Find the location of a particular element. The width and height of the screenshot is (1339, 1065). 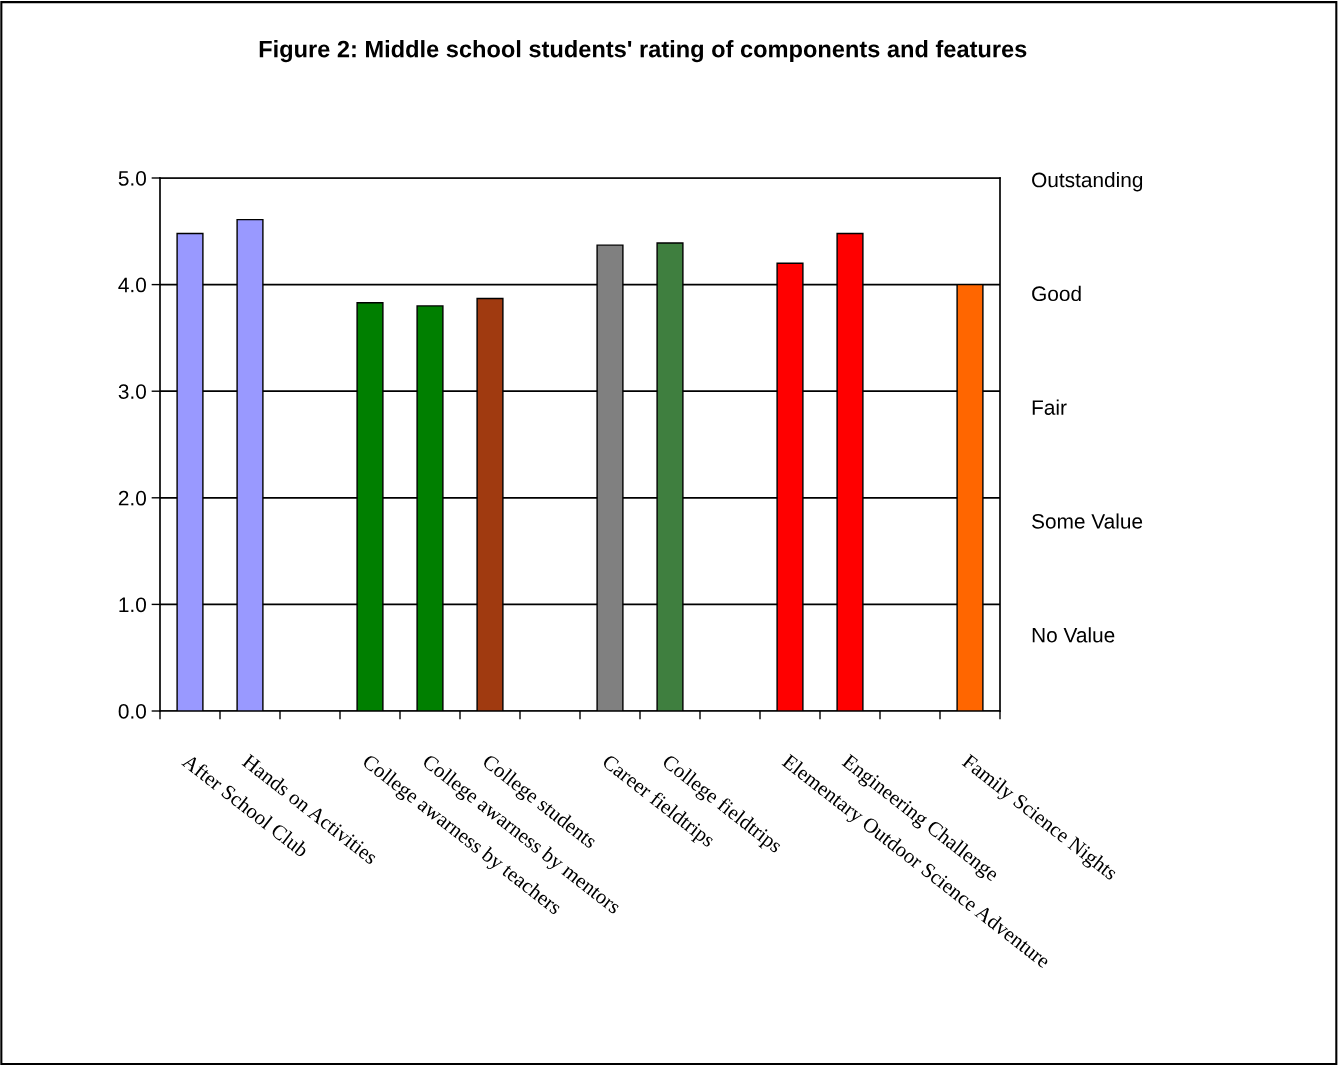

y-tick-label: 0.0 is located at coordinates (132, 711).